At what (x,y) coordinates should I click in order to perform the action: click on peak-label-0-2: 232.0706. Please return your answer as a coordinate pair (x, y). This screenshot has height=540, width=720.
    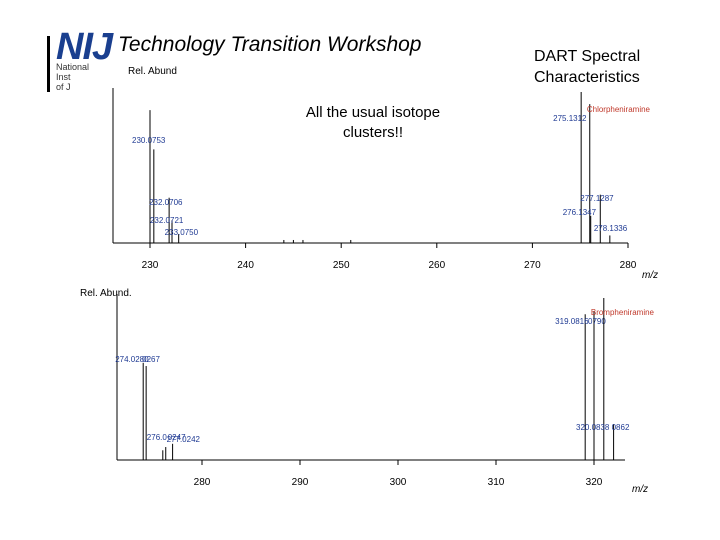
    Looking at the image, I should click on (166, 202).